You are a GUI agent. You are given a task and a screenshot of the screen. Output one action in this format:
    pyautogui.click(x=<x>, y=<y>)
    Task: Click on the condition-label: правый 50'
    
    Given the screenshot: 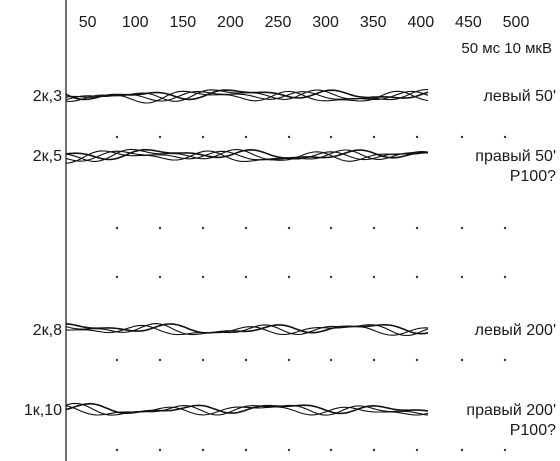 What is the action you would take?
    pyautogui.click(x=515, y=156)
    